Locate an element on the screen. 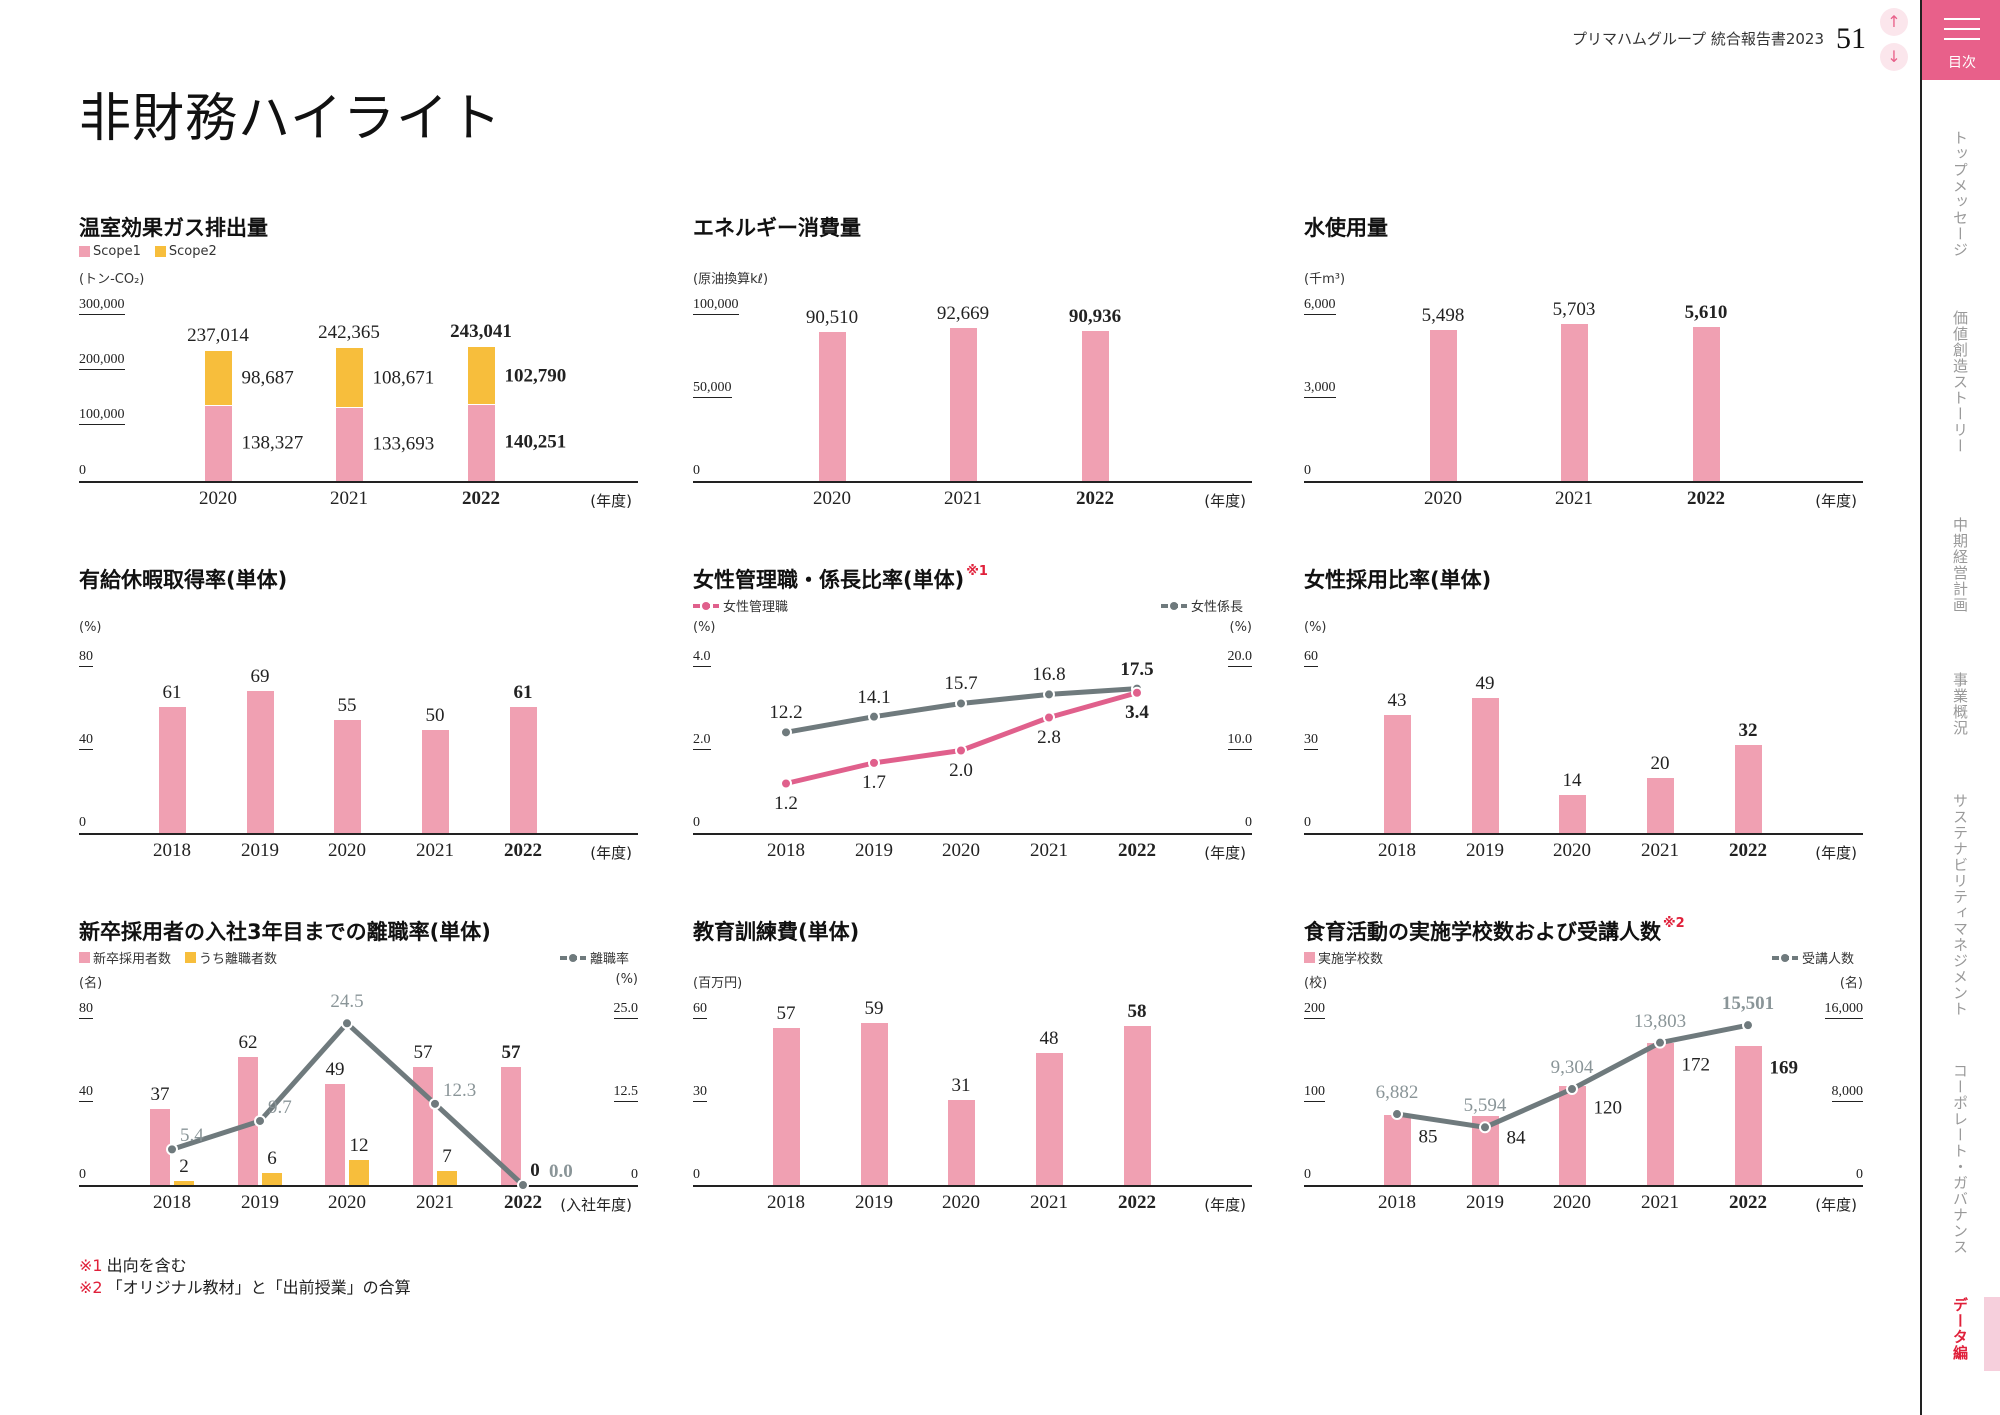 This screenshot has width=2000, height=1415. bar-value-label: 48 is located at coordinates (1049, 1038).